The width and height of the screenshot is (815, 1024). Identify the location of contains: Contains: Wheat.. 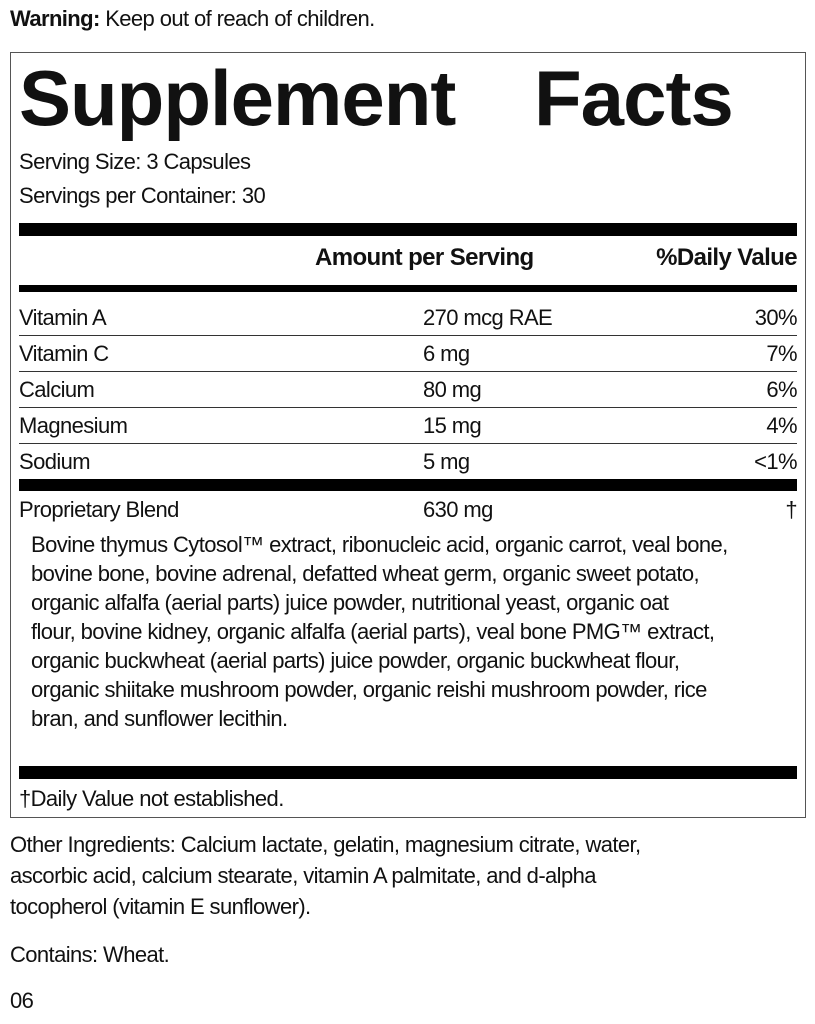
(90, 954).